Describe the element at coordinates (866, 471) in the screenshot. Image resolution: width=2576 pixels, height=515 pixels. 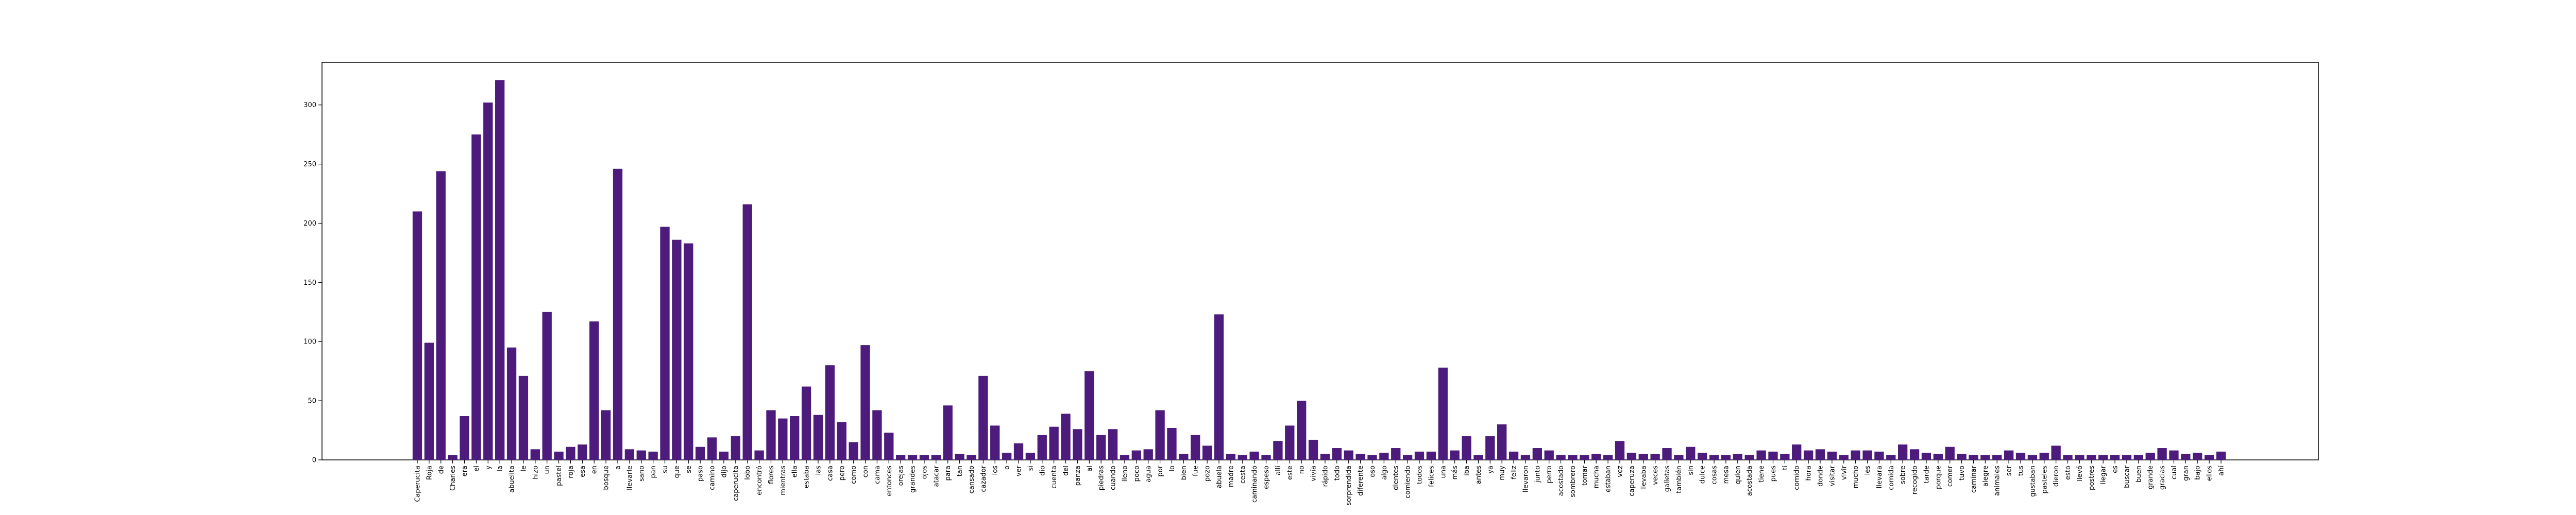
I see `x-tick-label: con` at that location.